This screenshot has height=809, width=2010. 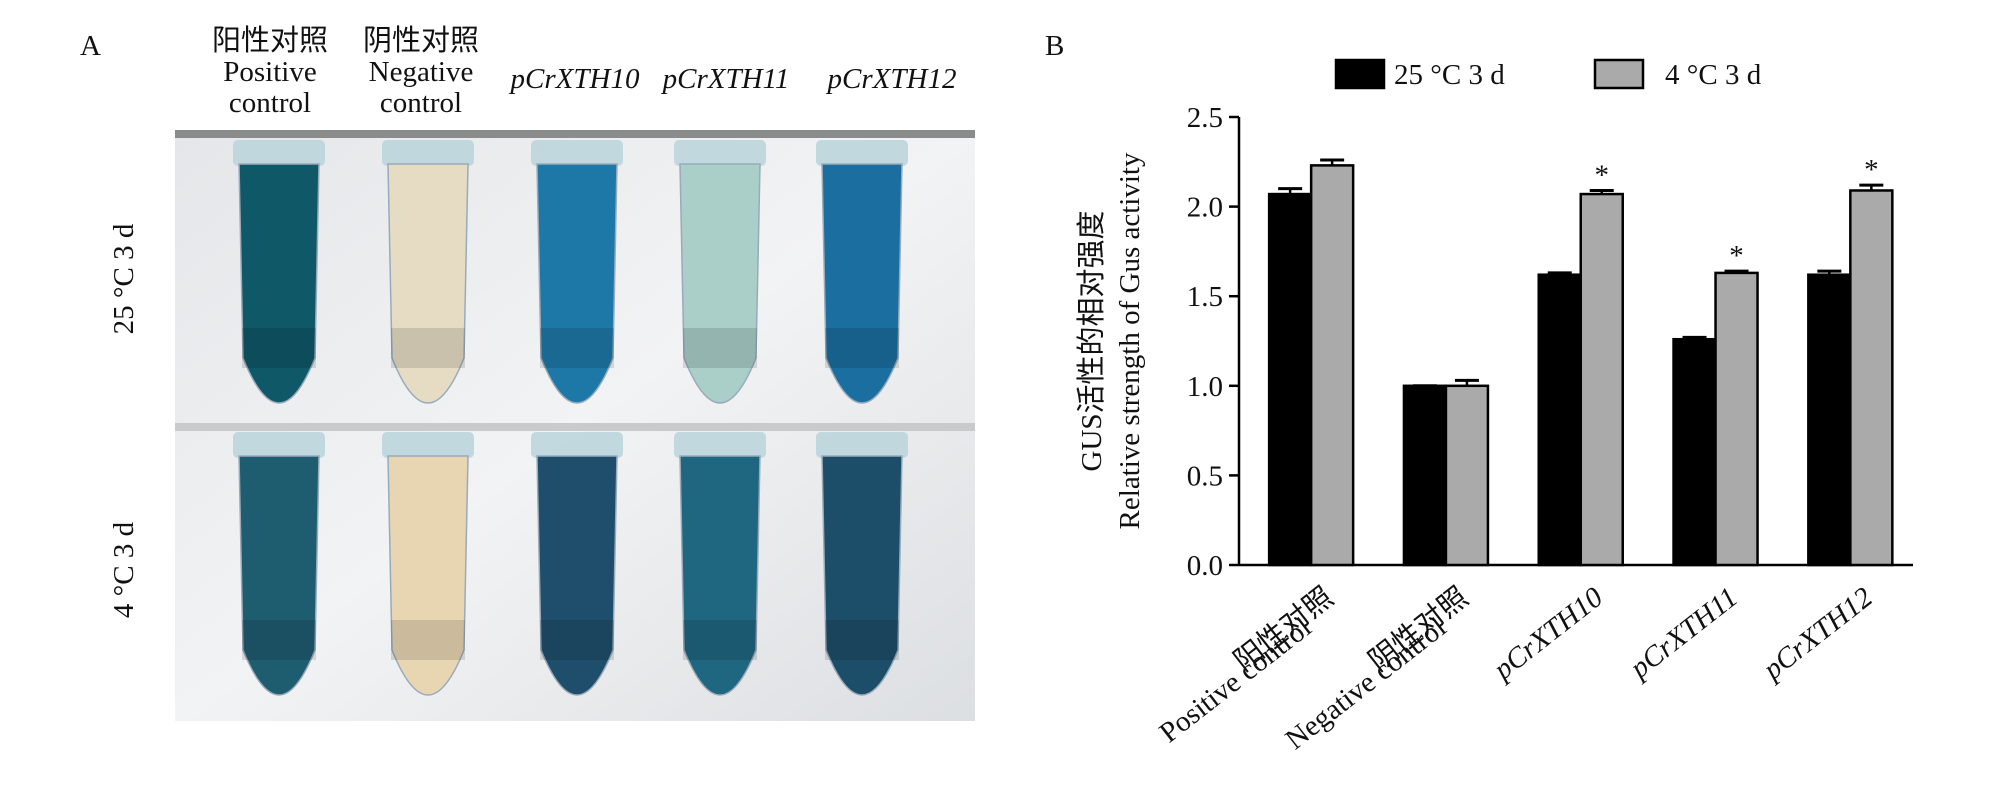 What do you see at coordinates (1683, 633) in the screenshot?
I see `x-tick-label: pCrXTH11` at bounding box center [1683, 633].